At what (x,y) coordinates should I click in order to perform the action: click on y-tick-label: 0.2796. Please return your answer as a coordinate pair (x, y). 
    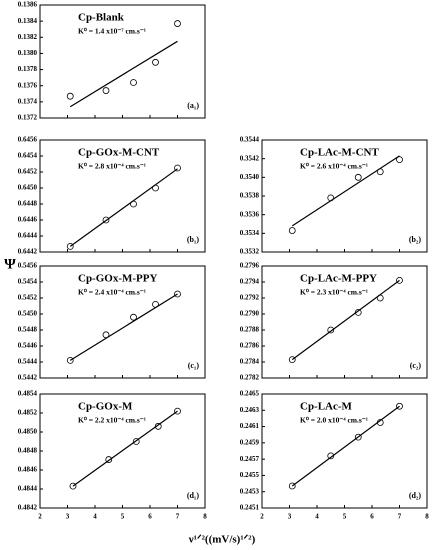
    Looking at the image, I should click on (250, 266).